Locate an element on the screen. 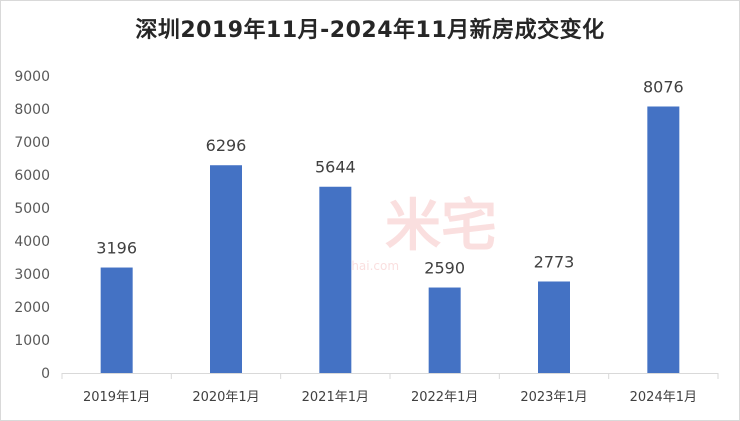 This screenshot has width=740, height=421. x-tick-label: 2023年1月 is located at coordinates (553, 397).